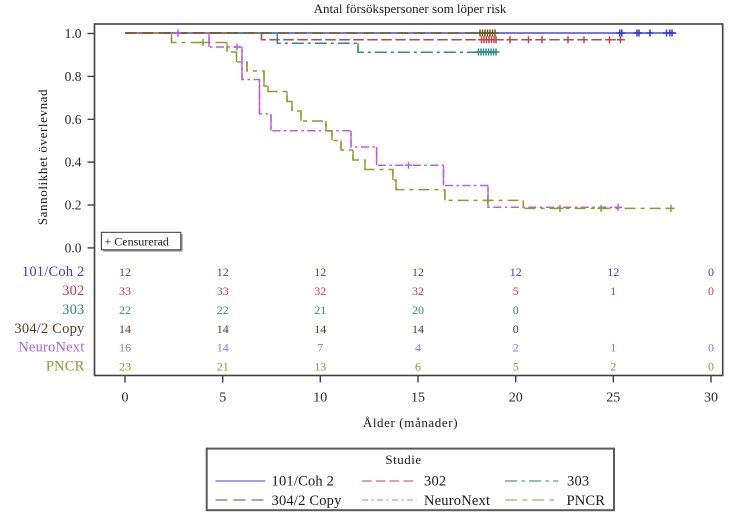  What do you see at coordinates (410, 8) in the screenshot?
I see `svg-text:Antal försökspersoner som löpe: Antal försökspersoner som löper risk` at bounding box center [410, 8].